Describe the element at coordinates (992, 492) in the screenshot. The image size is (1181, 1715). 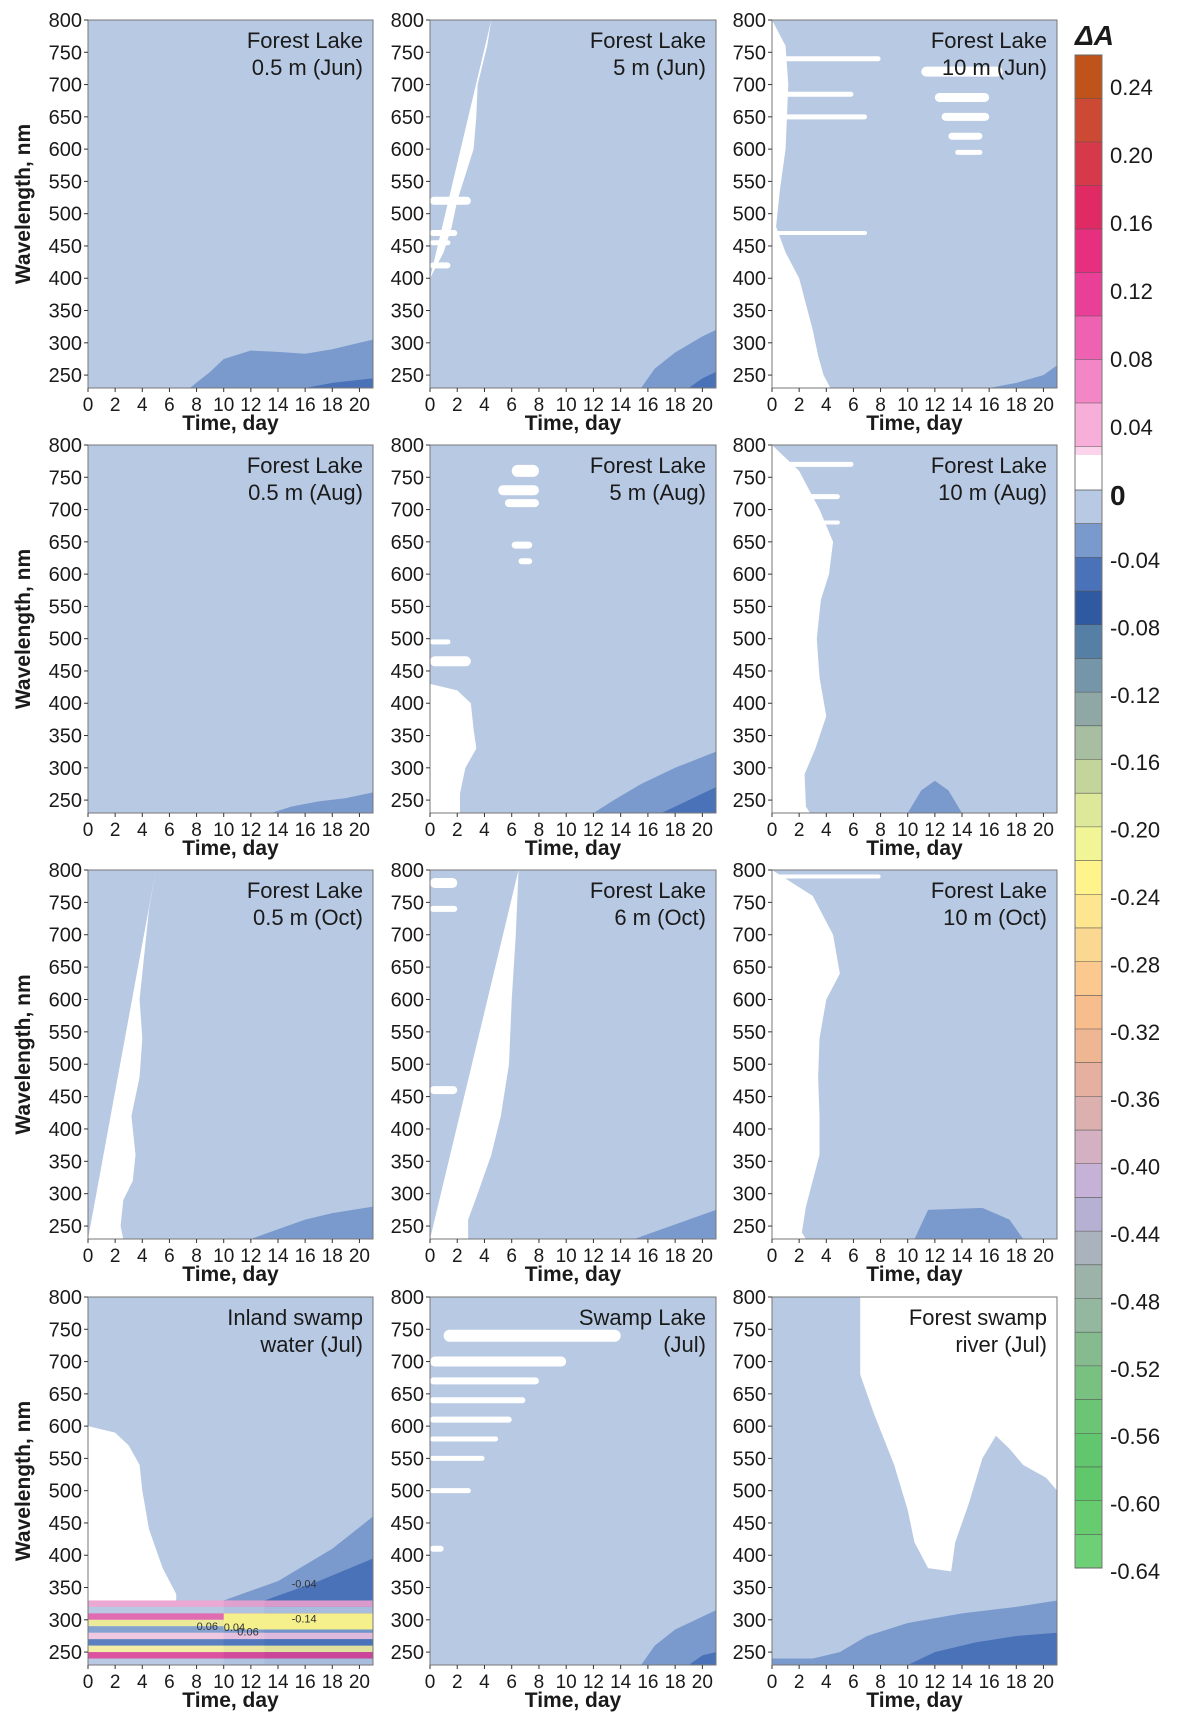
I see `panel-title-line2: 10 m (Aug)` at that location.